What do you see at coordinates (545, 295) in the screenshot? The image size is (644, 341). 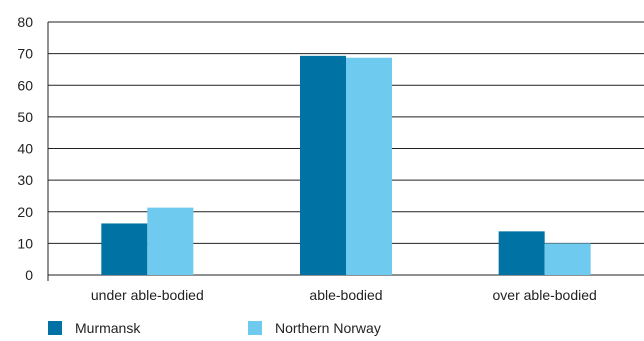 I see `category-label: over able-bodied` at bounding box center [545, 295].